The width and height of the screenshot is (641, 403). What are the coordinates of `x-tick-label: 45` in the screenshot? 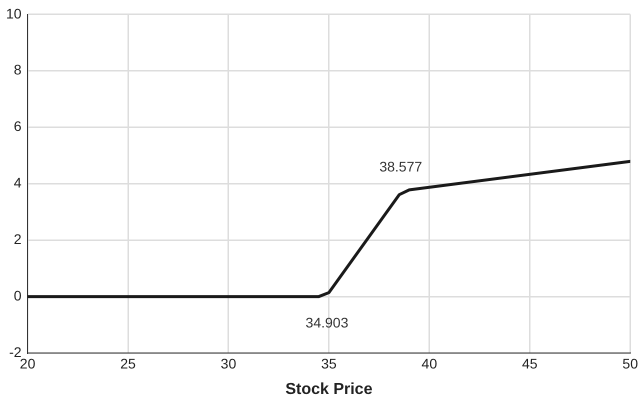 It's located at (530, 363).